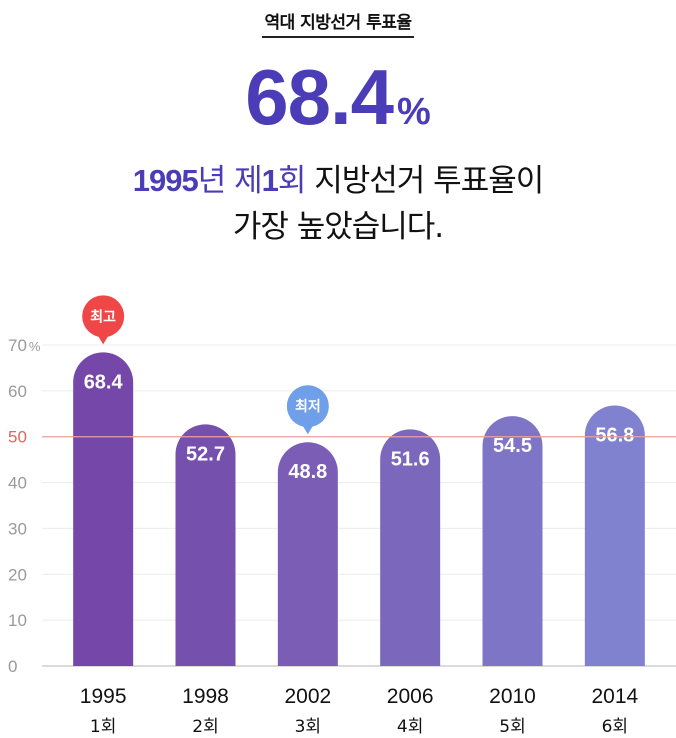  I want to click on headline-year-suffix: 년 제, so click(230, 181).